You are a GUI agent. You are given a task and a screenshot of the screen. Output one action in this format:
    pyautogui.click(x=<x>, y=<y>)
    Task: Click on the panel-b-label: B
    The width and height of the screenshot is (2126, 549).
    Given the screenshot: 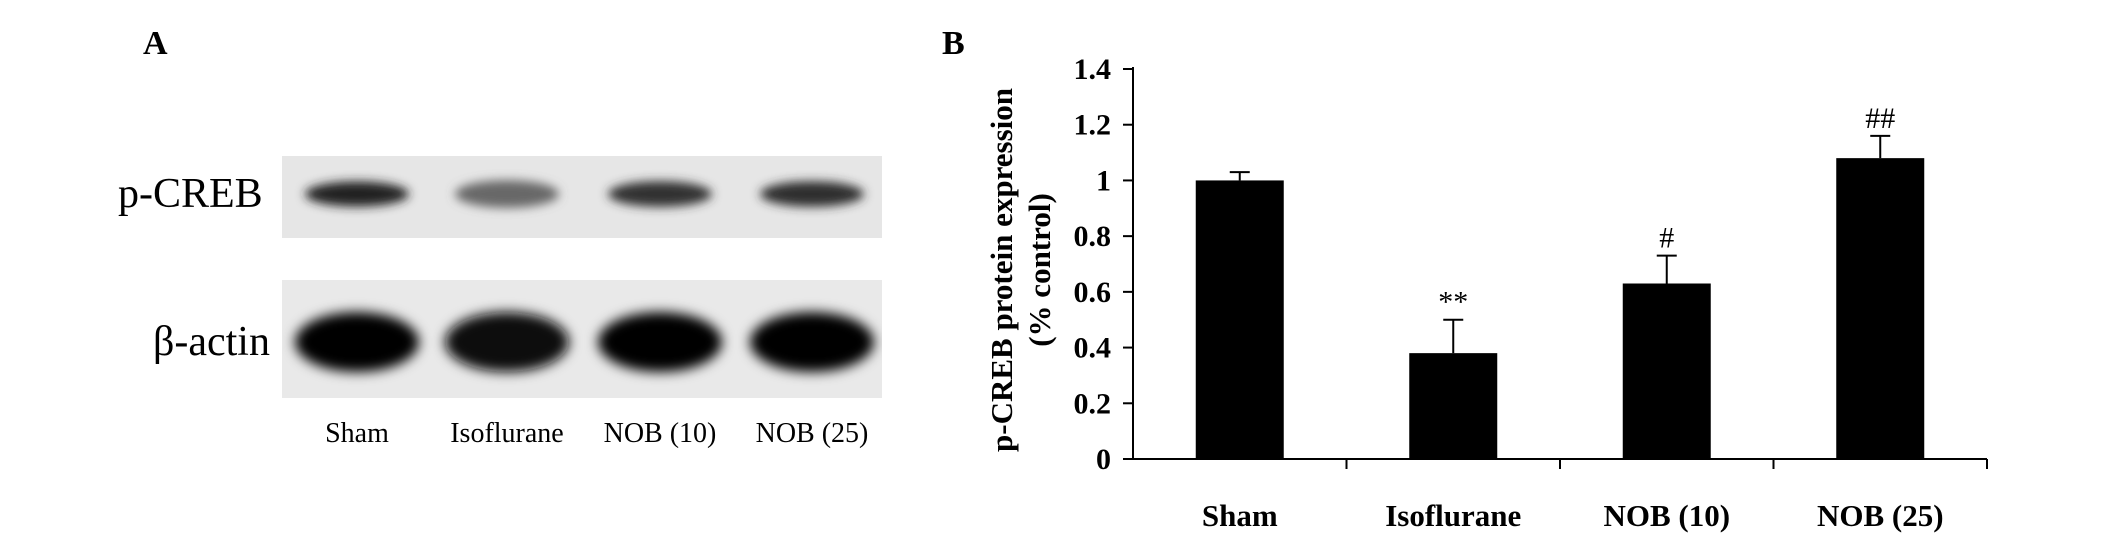 What is the action you would take?
    pyautogui.click(x=953, y=43)
    